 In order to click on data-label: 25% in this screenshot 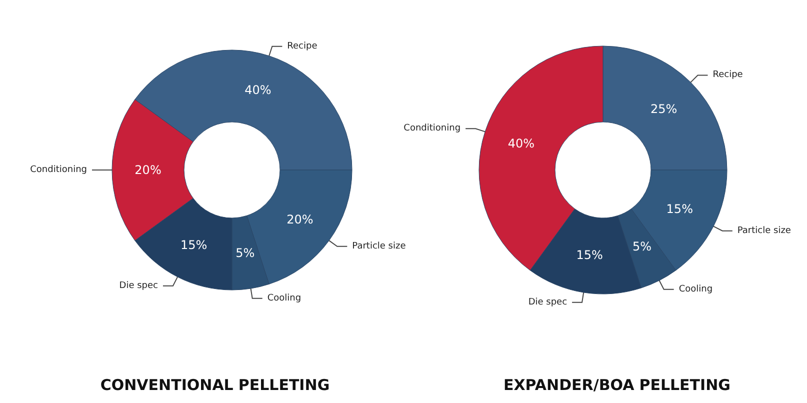, I will do `click(664, 109)`.